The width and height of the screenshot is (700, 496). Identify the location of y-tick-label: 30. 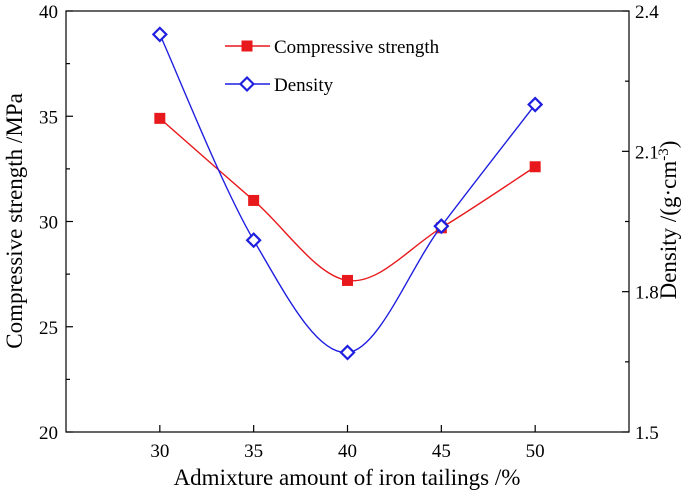
(48, 223).